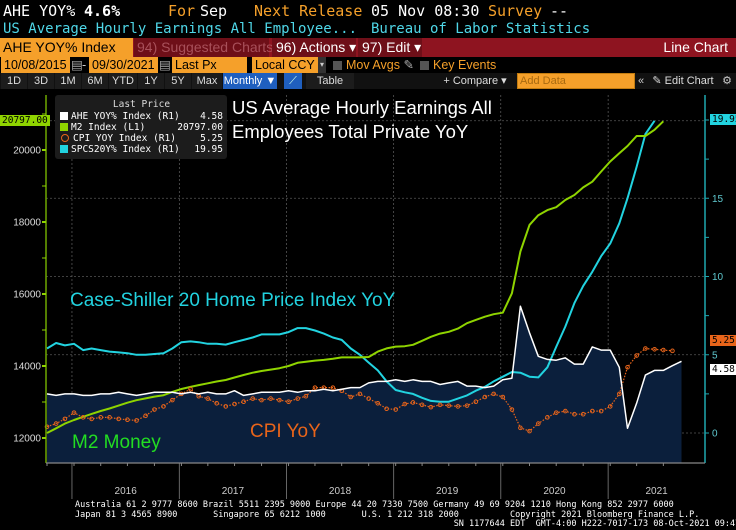 The width and height of the screenshot is (736, 530). Describe the element at coordinates (27, 367) in the screenshot. I see `left-axis-tick-label: 14000` at that location.